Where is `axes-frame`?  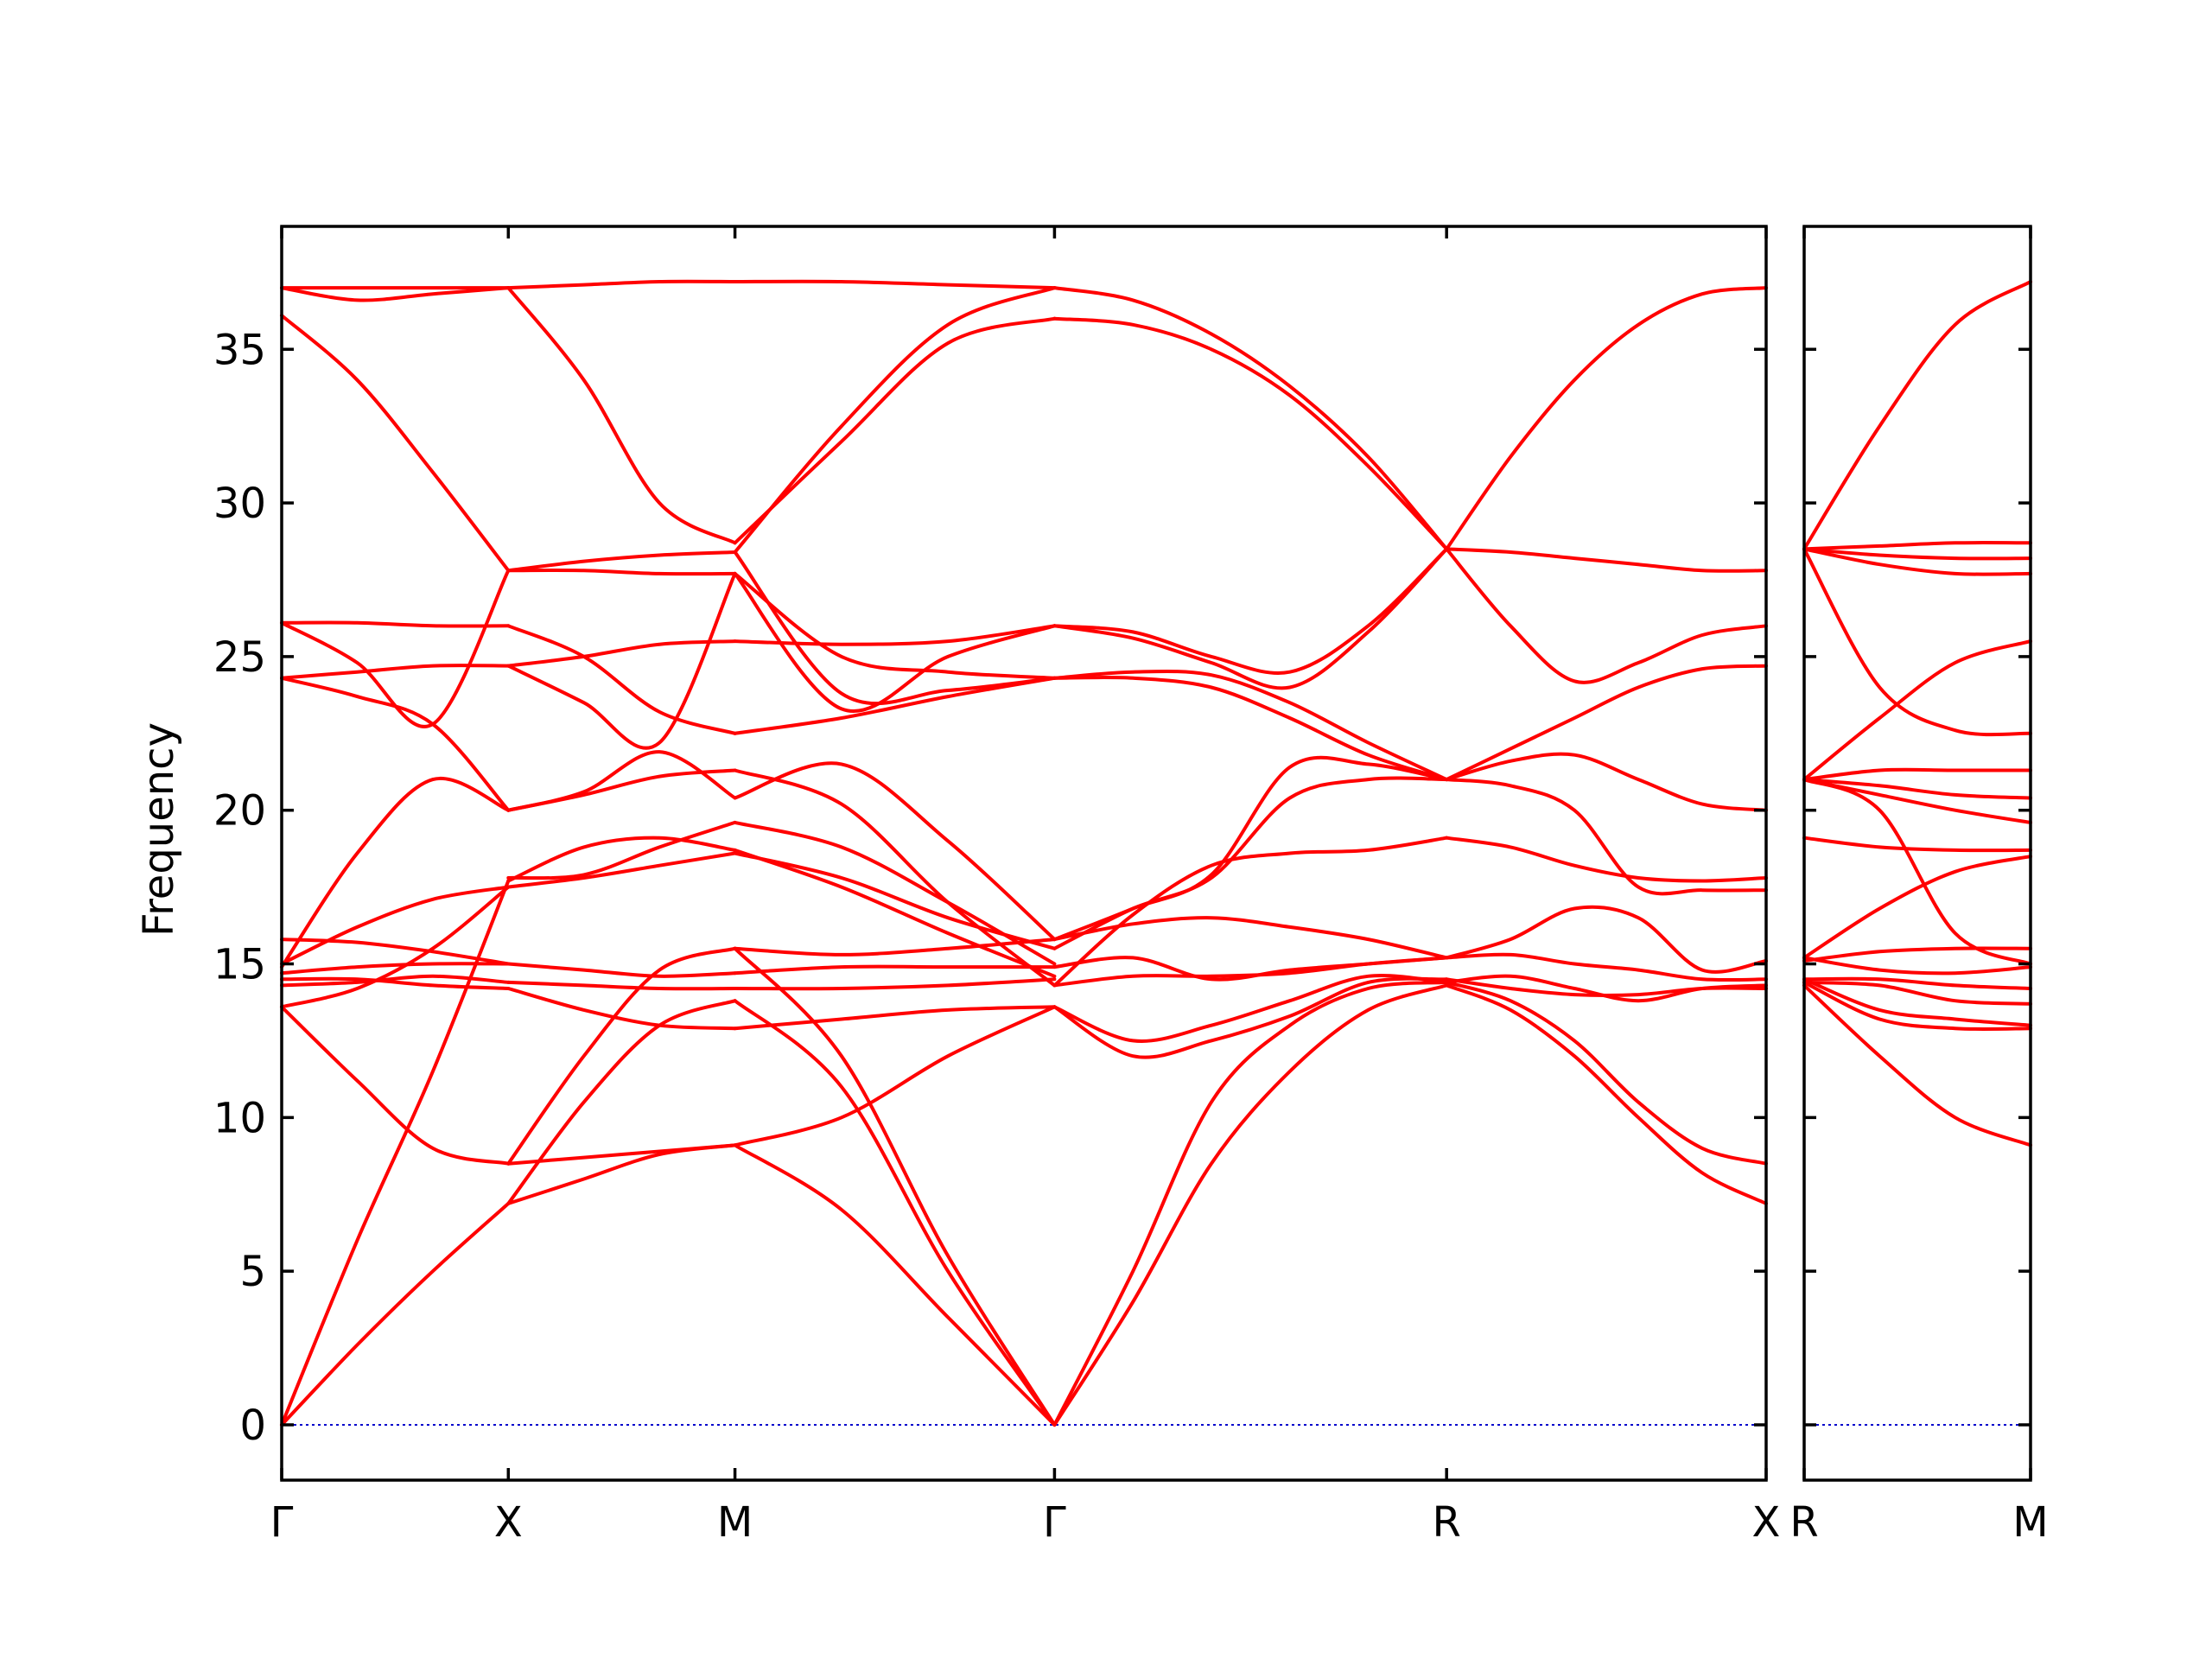
axes-frame is located at coordinates (1917, 853).